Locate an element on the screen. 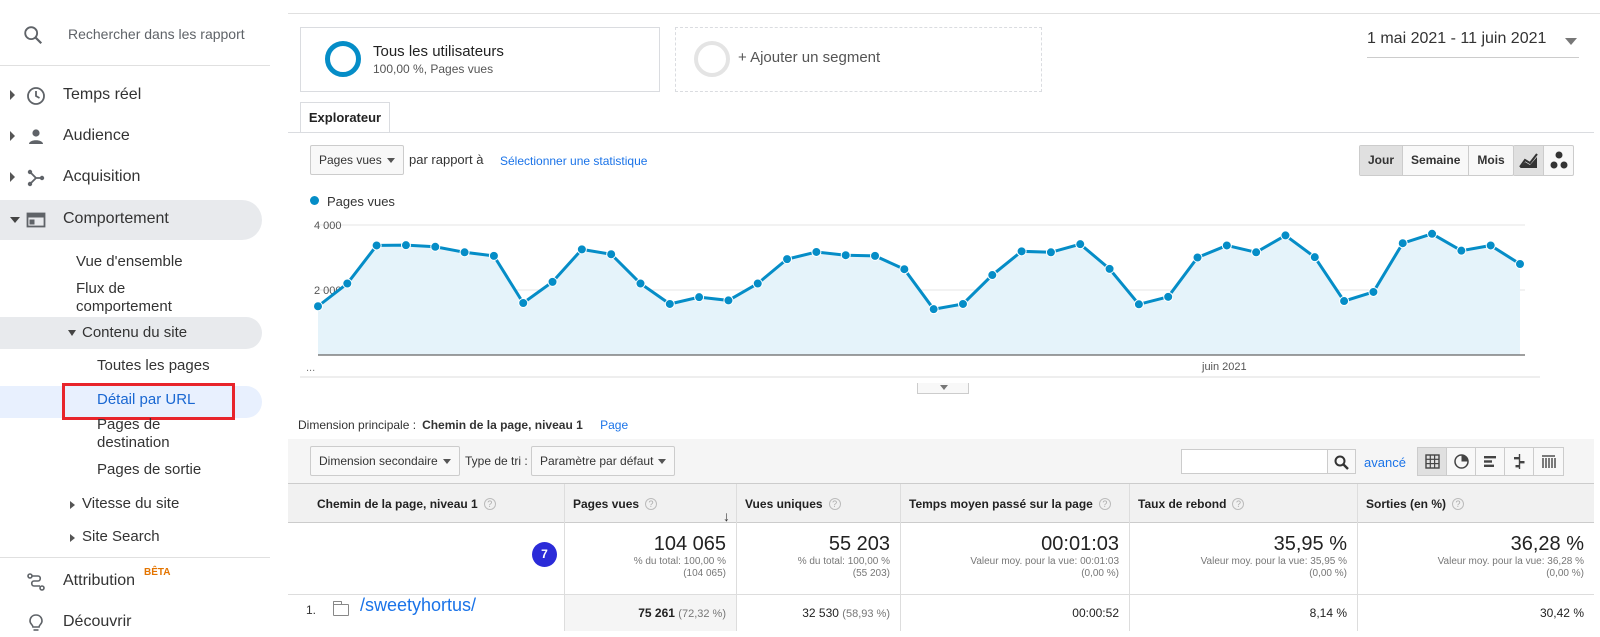 This screenshot has height=637, width=1600. sidebar-subitem-site-content: Contenu du site is located at coordinates (135, 332).